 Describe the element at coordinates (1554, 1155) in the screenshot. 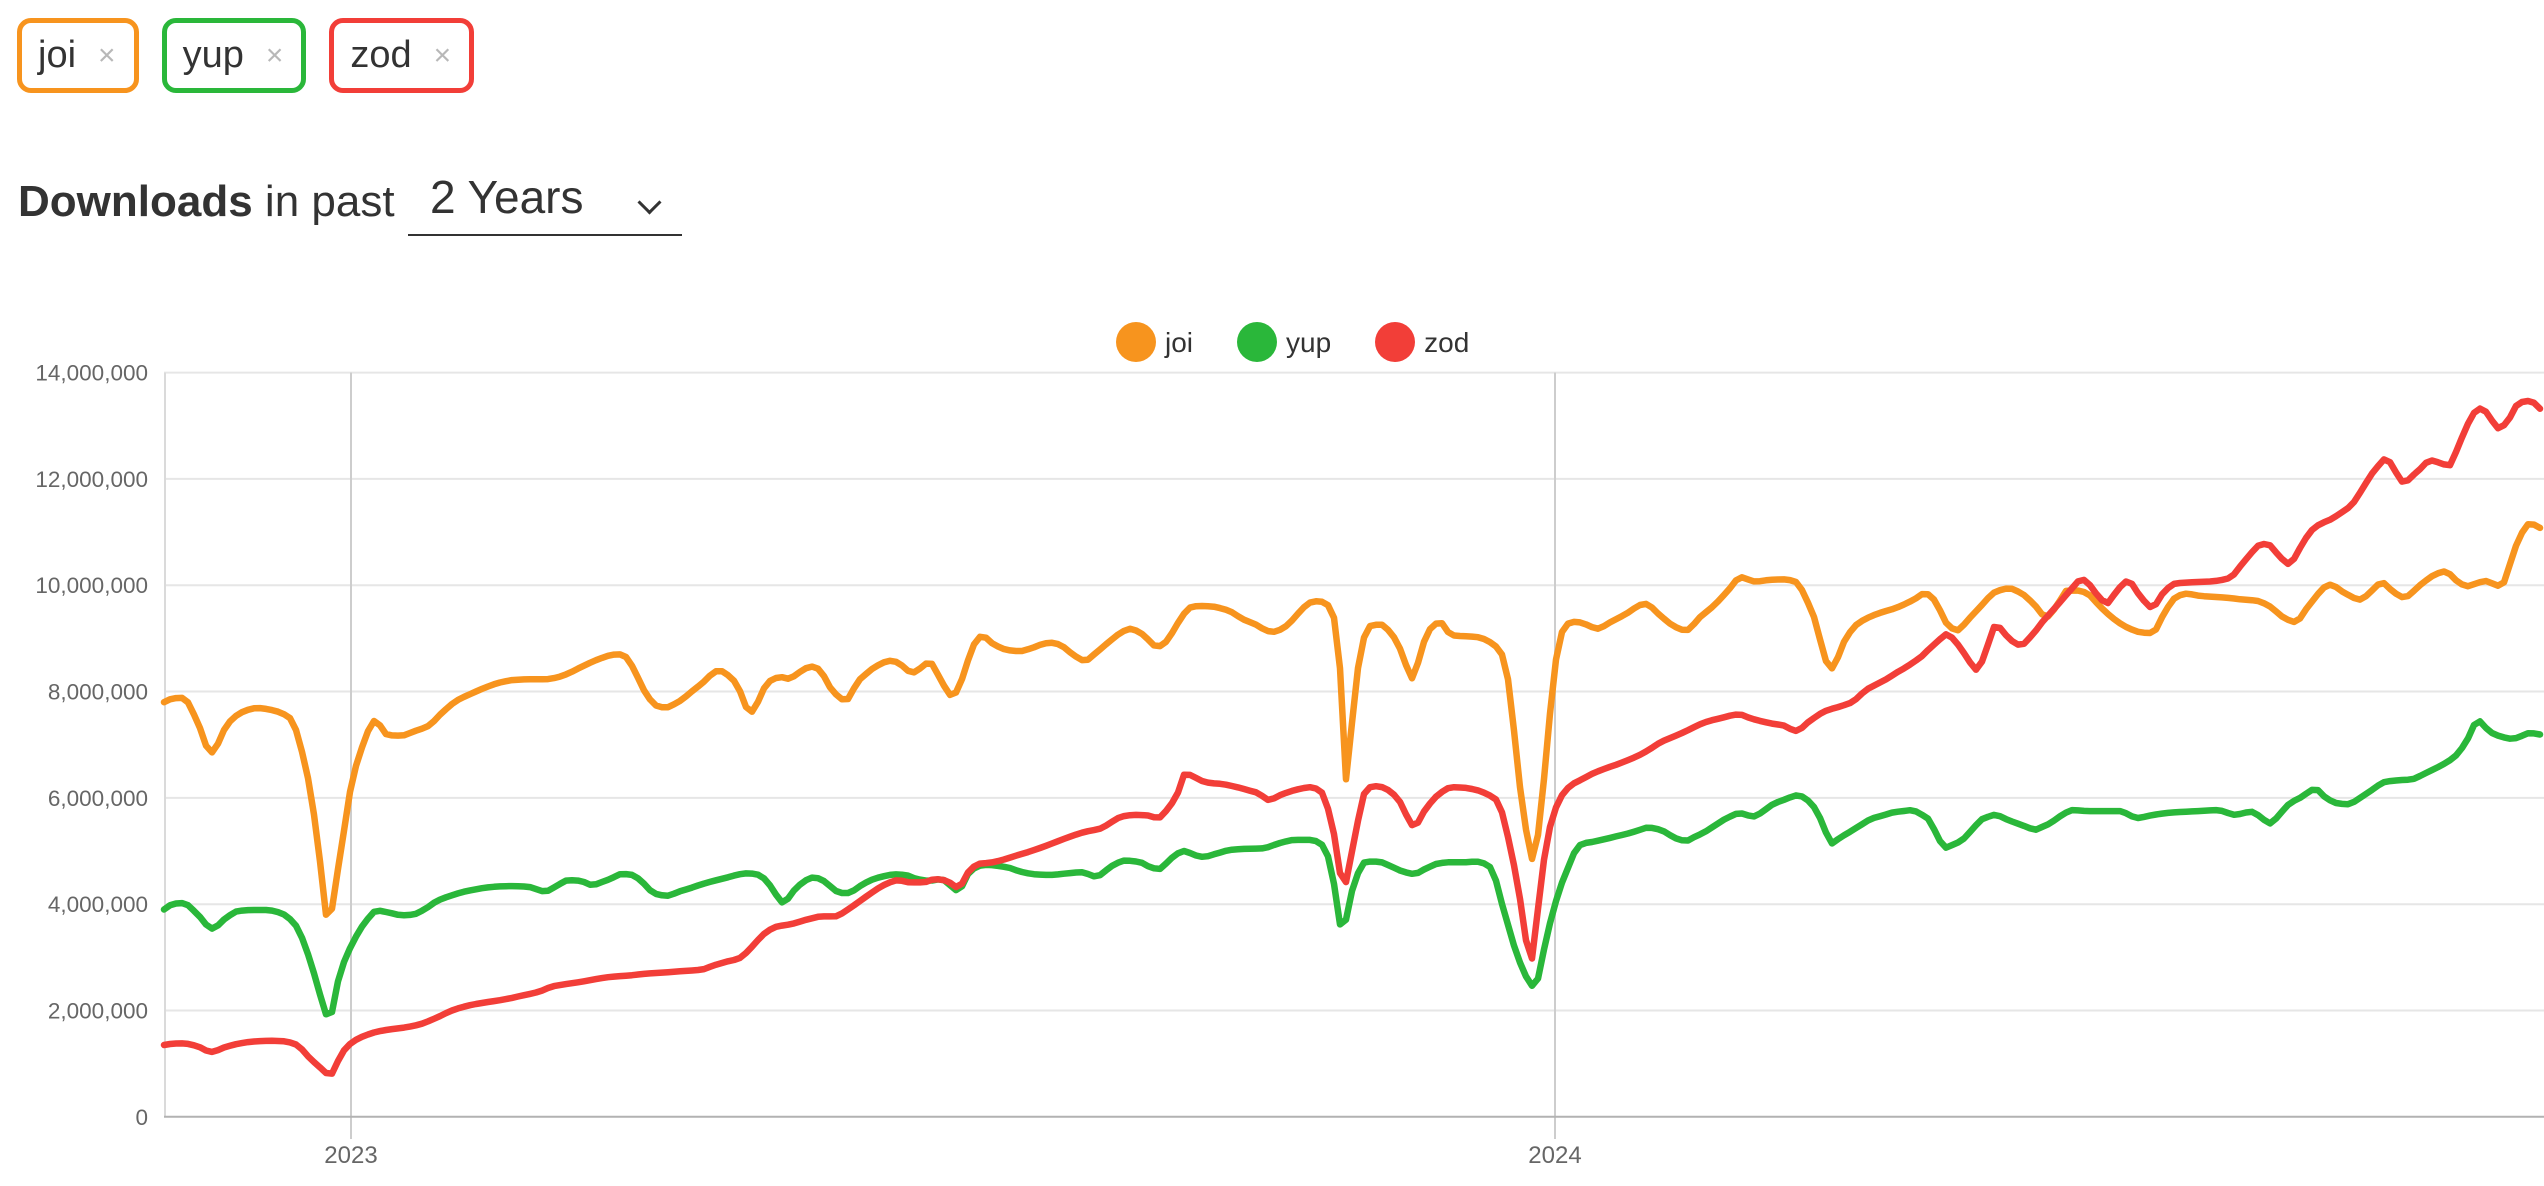

I see `svg-text: 2024` at that location.